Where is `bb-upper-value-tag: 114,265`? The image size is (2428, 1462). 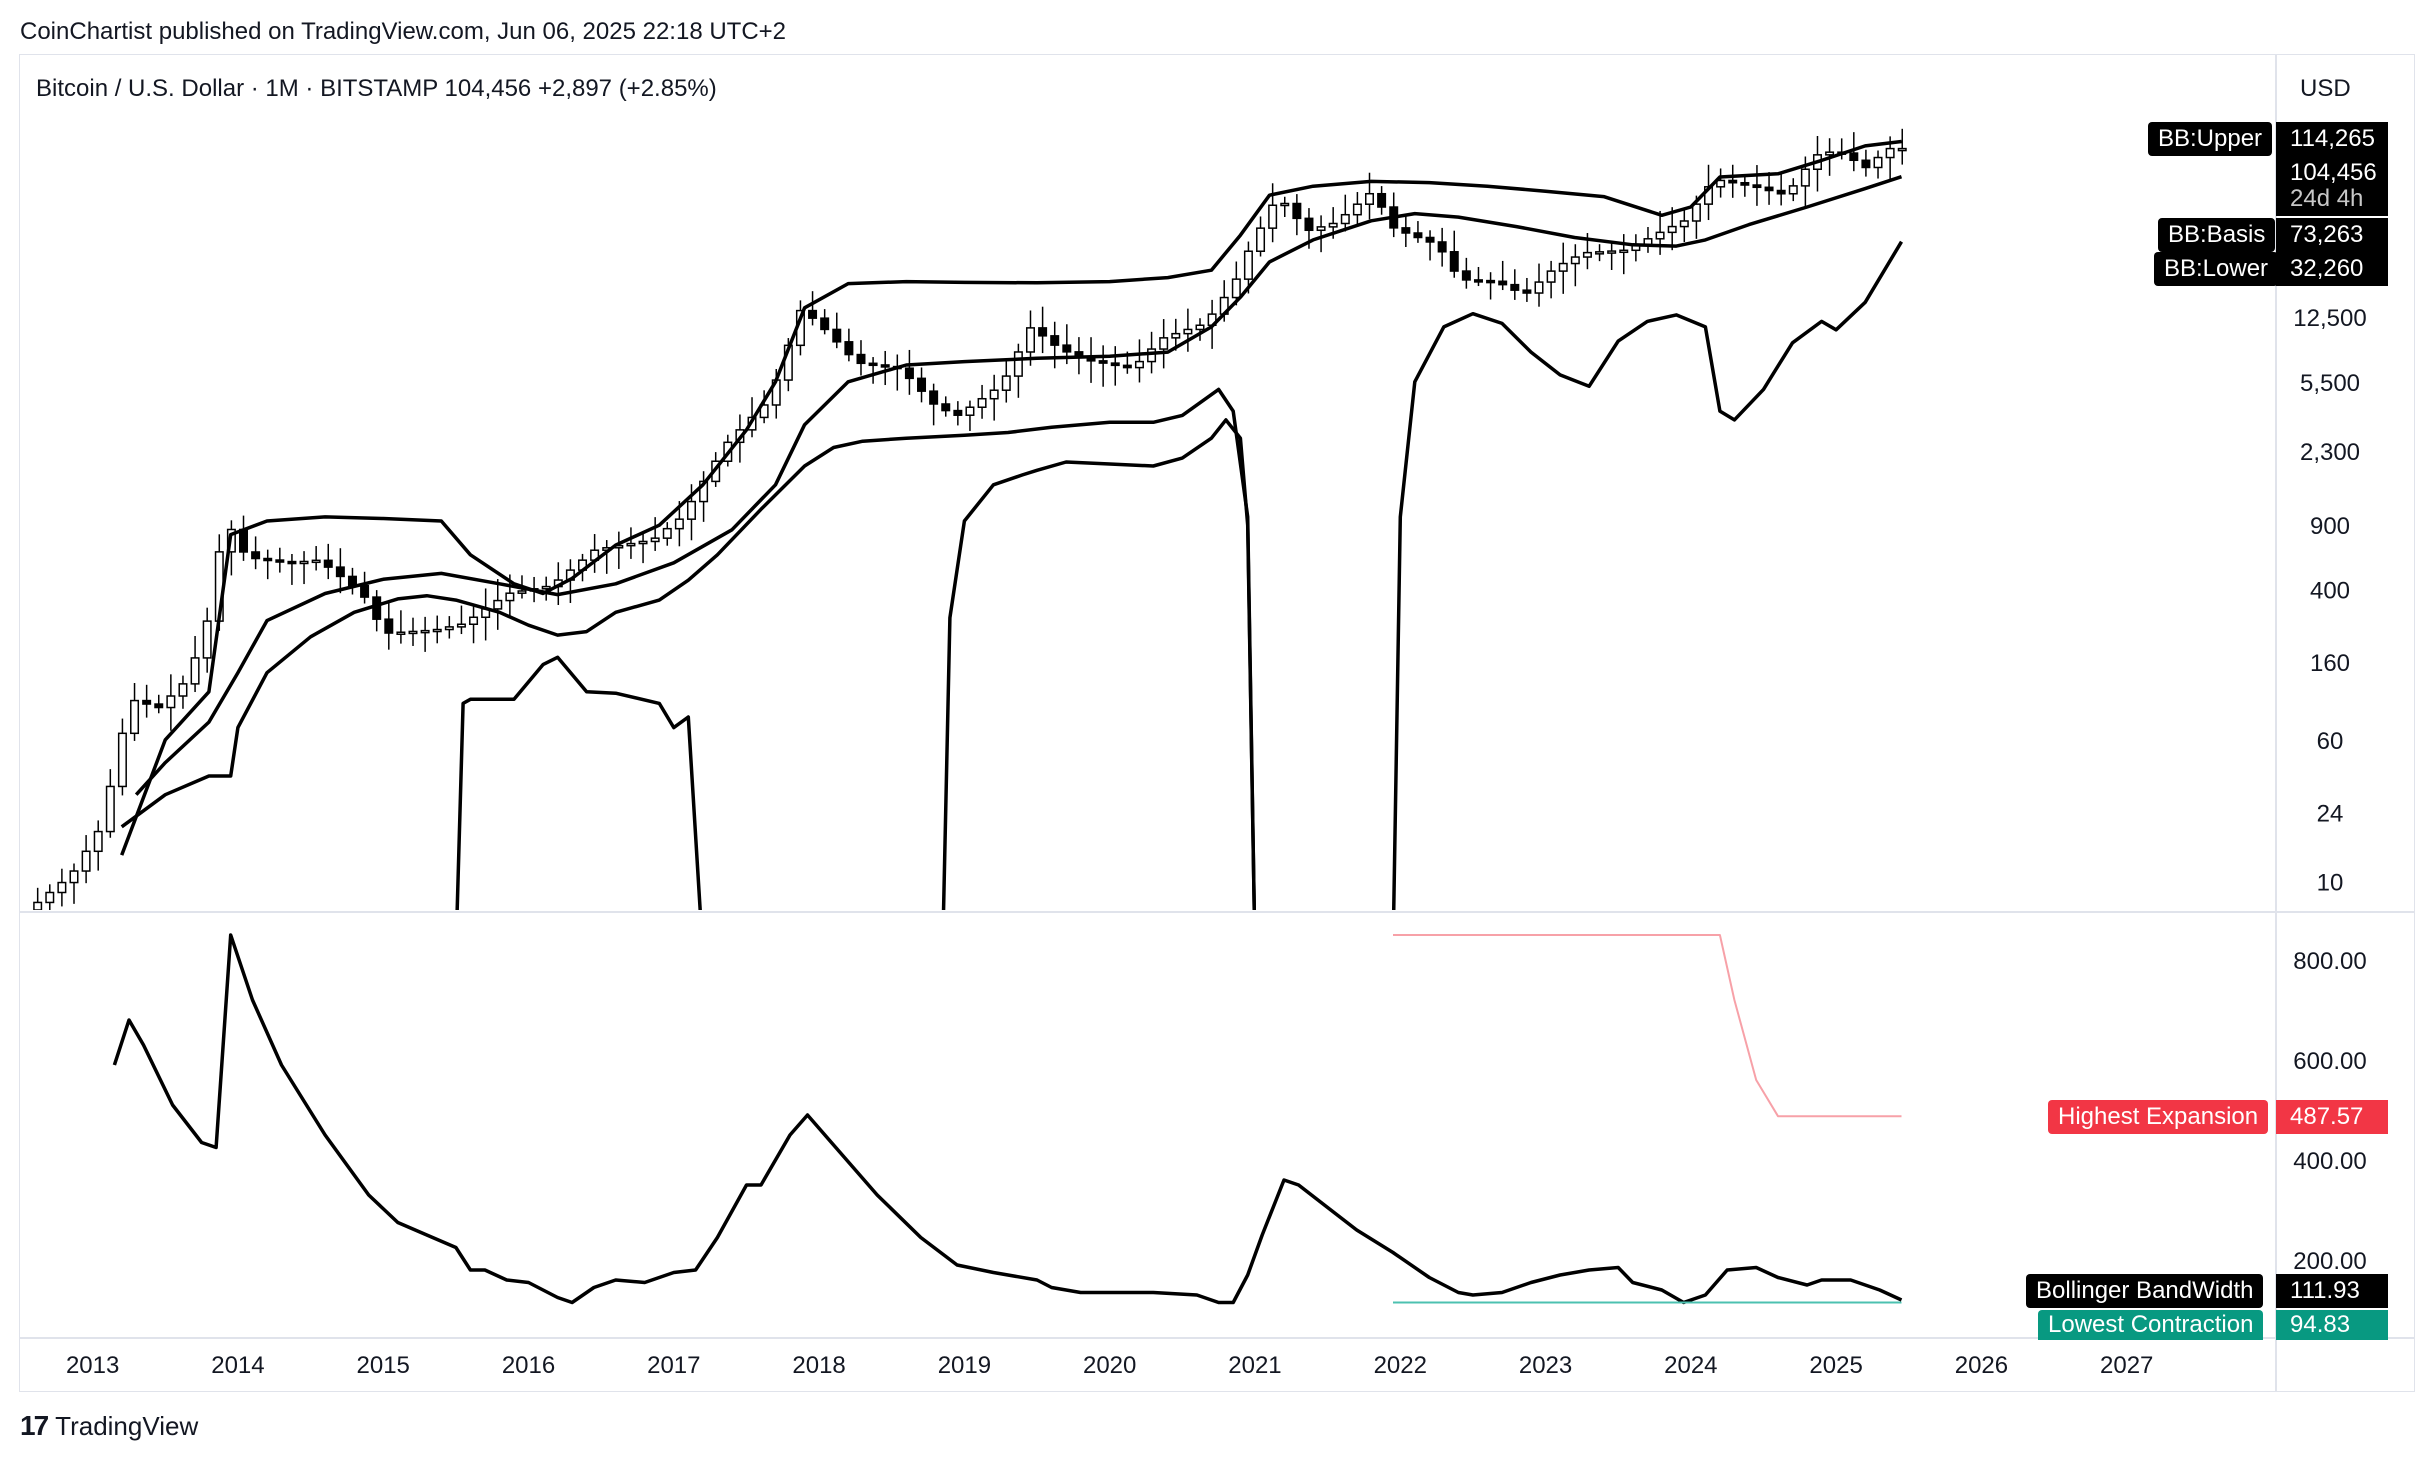
bb-upper-value-tag: 114,265 is located at coordinates (2332, 139).